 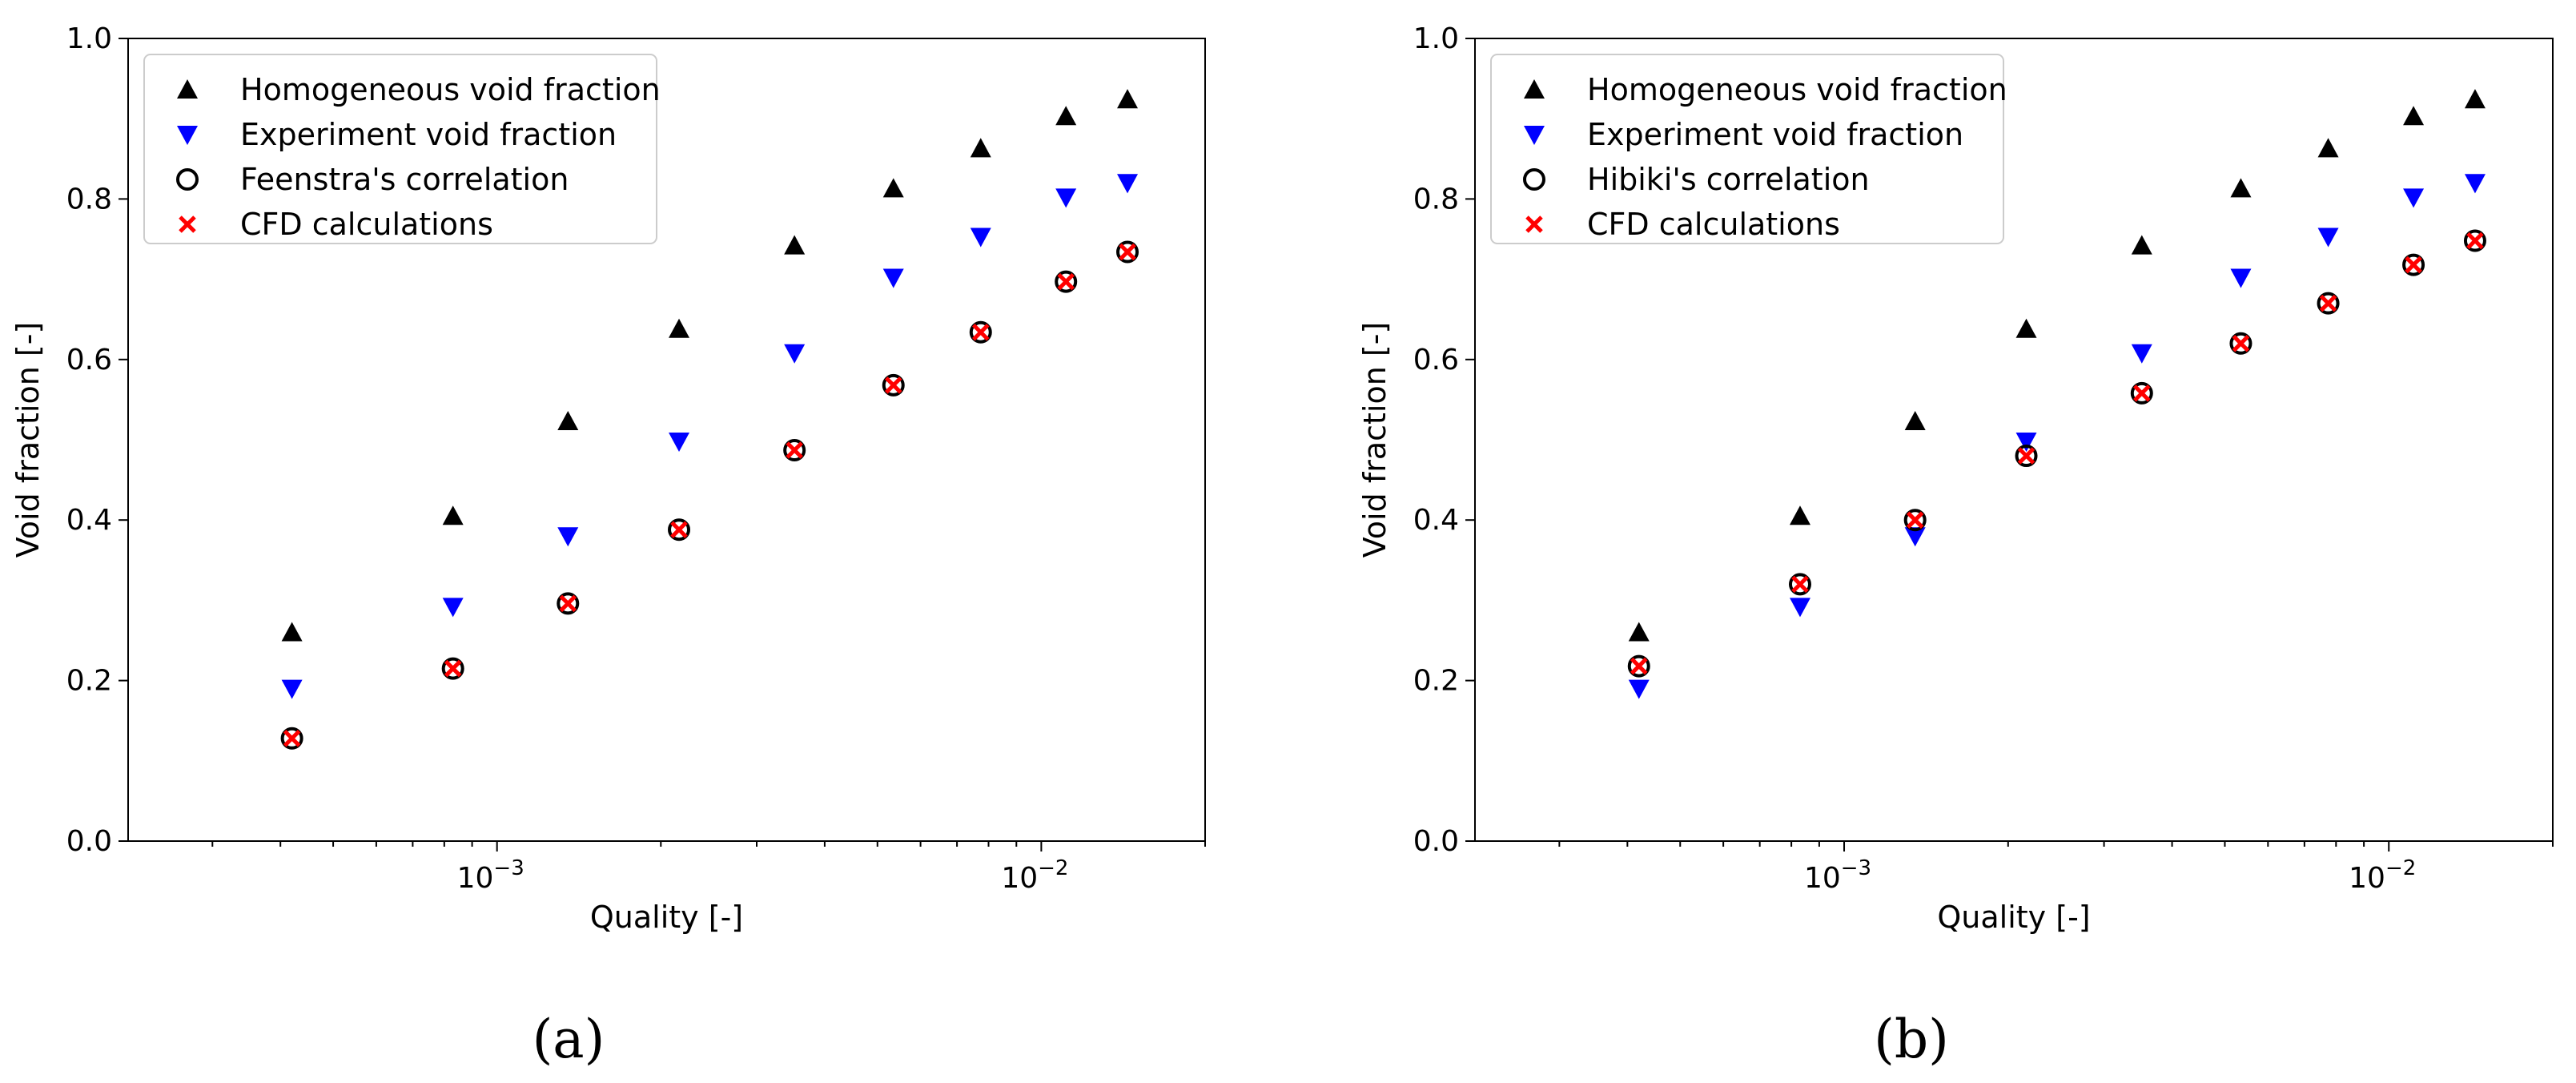 What do you see at coordinates (404, 179) in the screenshot?
I see `legend-label: Feenstra's correlation` at bounding box center [404, 179].